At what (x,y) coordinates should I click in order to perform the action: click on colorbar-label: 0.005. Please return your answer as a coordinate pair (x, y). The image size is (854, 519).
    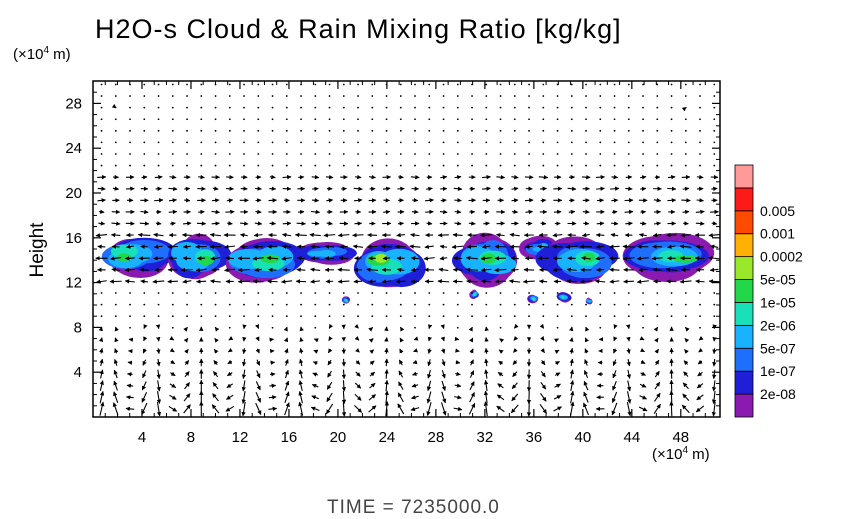
    Looking at the image, I should click on (777, 211).